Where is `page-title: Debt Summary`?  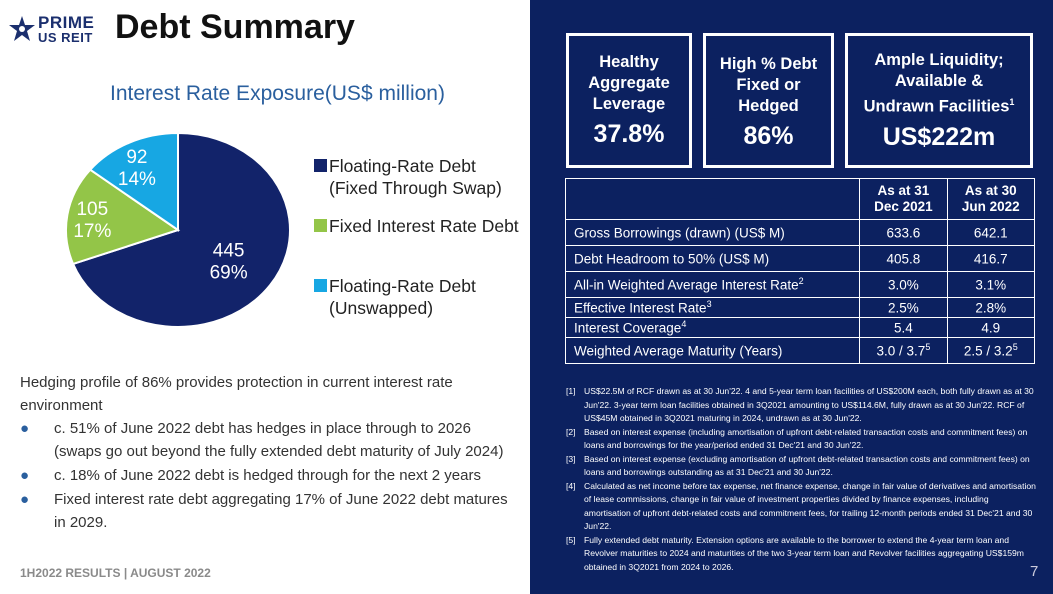 page-title: Debt Summary is located at coordinates (235, 27).